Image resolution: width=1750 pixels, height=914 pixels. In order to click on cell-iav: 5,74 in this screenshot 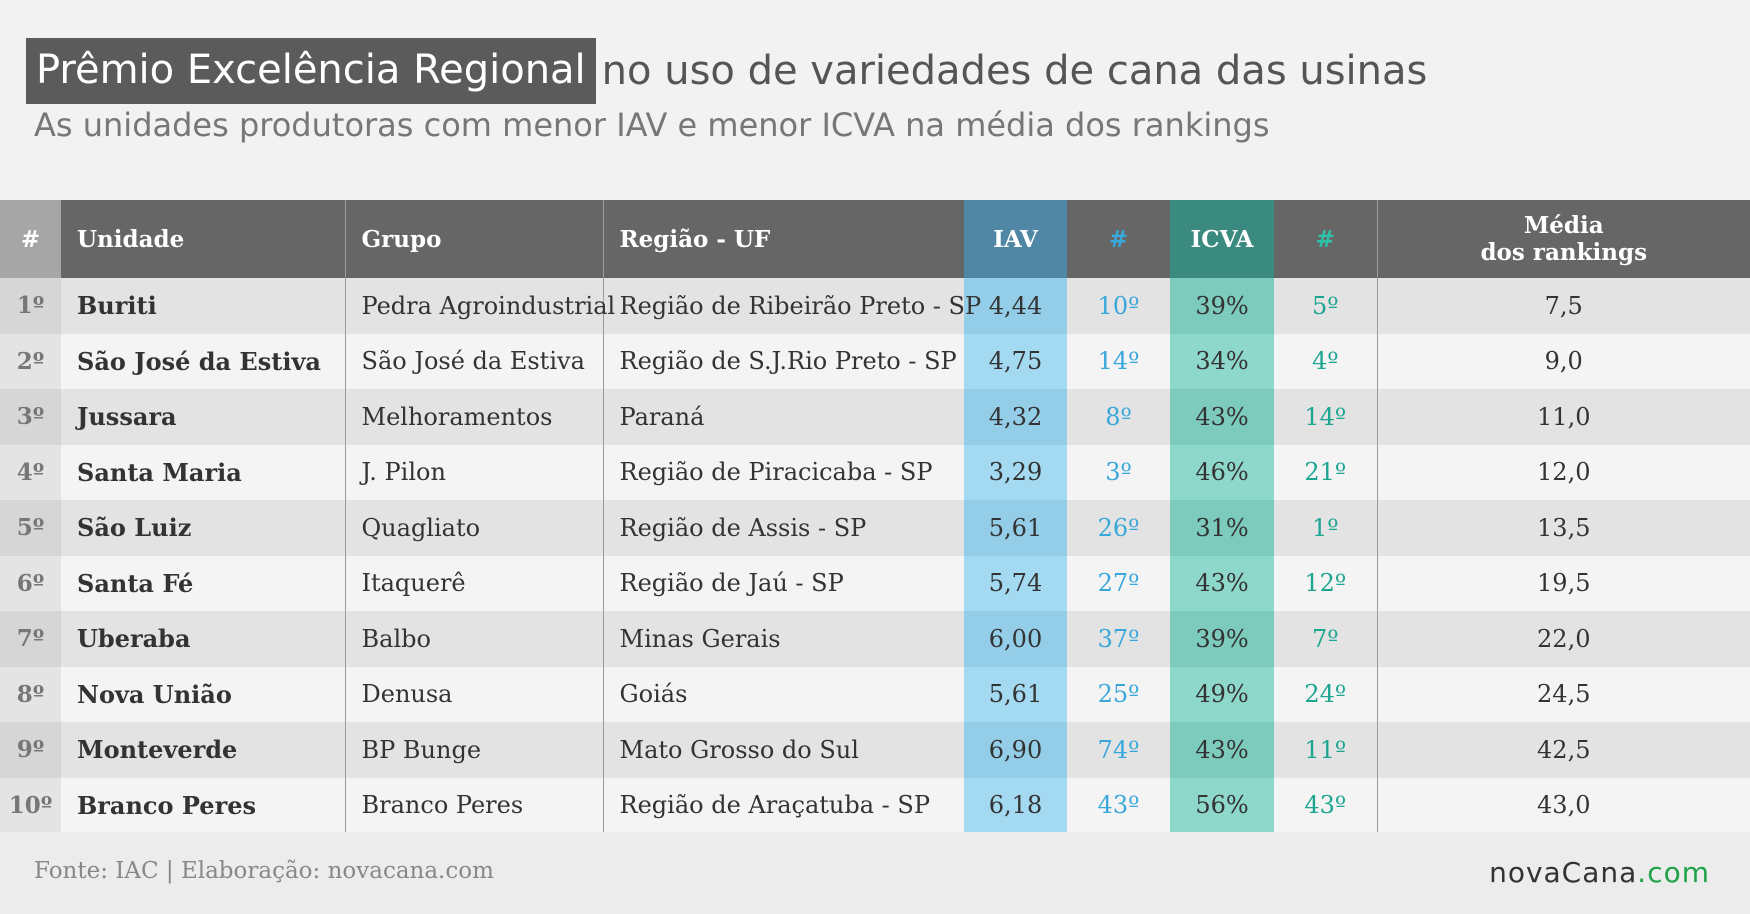, I will do `click(1015, 583)`.